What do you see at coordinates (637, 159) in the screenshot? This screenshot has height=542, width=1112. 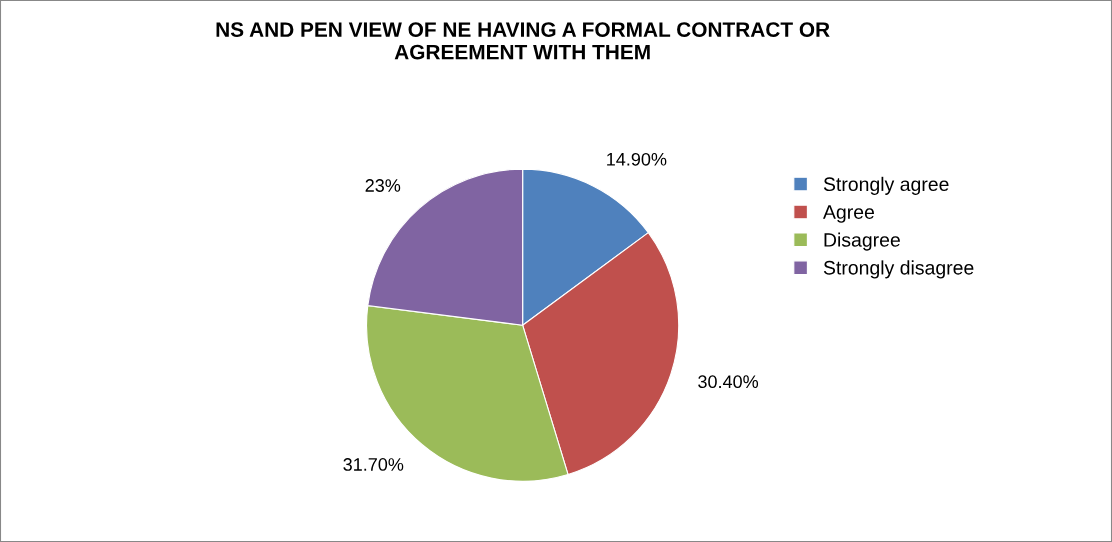 I see `data-label: 14.90%` at bounding box center [637, 159].